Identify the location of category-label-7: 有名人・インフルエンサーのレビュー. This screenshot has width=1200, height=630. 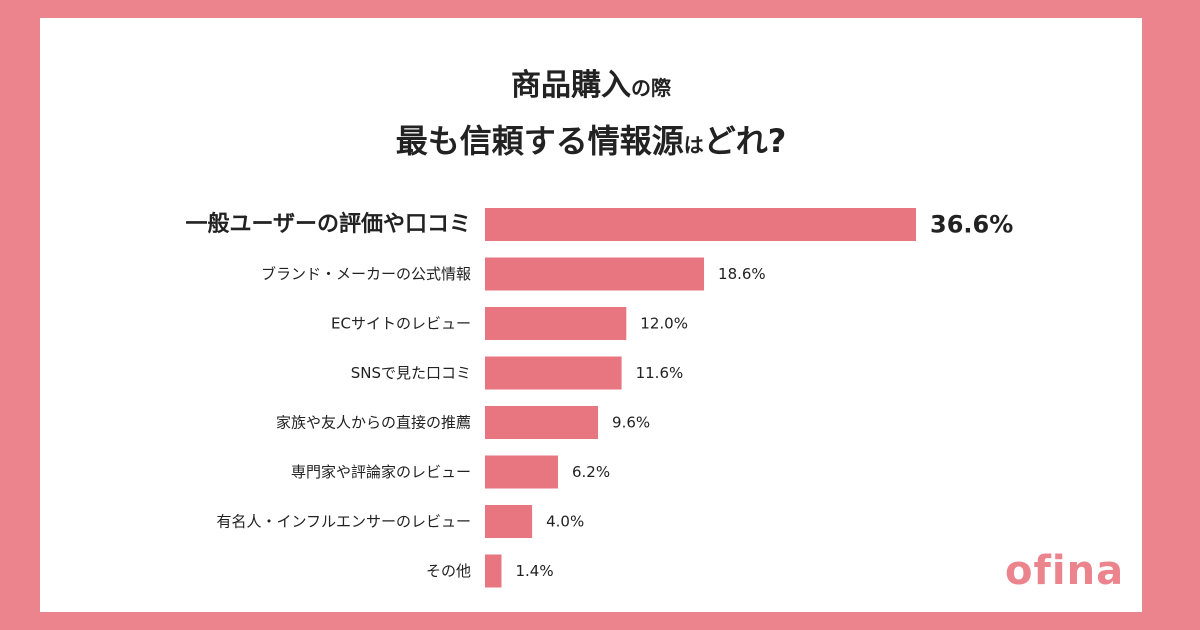
(343, 522).